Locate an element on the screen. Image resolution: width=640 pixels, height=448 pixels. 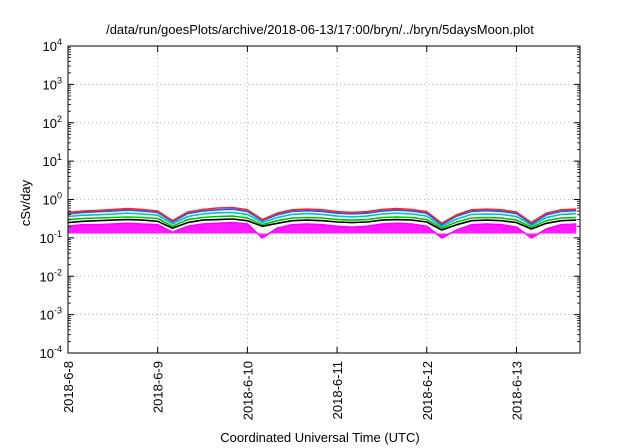
y-tick-label: 10¹ is located at coordinates (52, 160).